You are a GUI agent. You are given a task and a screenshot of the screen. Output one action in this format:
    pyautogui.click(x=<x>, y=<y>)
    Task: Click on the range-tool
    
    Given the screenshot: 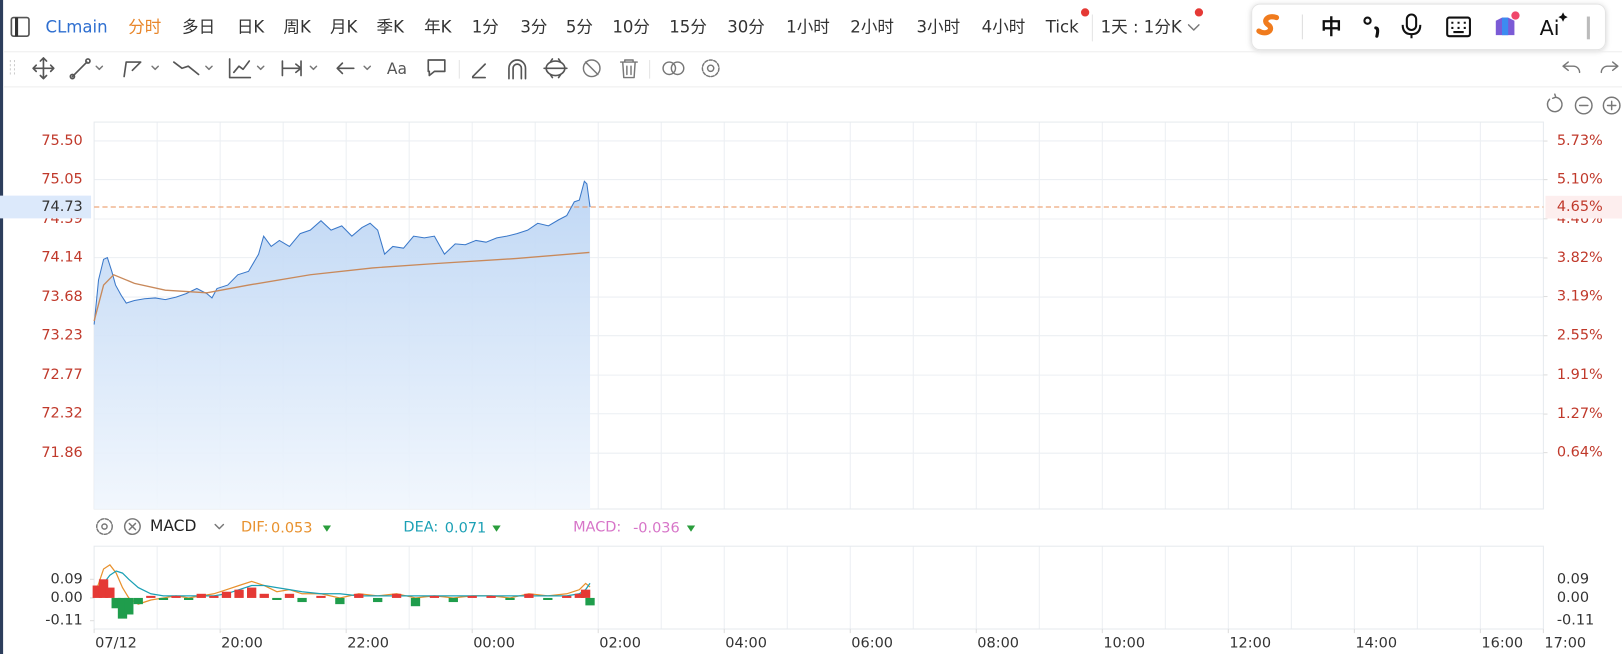 What is the action you would take?
    pyautogui.click(x=291, y=68)
    